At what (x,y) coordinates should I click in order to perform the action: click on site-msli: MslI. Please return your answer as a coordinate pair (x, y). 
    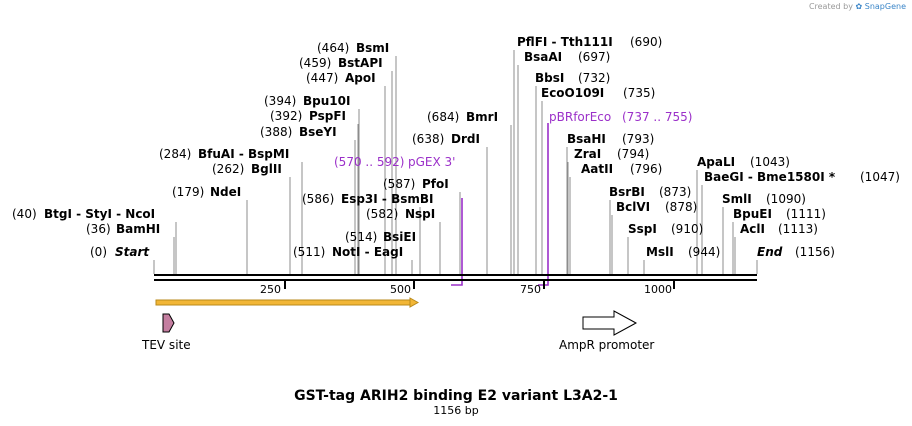
    Looking at the image, I should click on (660, 252).